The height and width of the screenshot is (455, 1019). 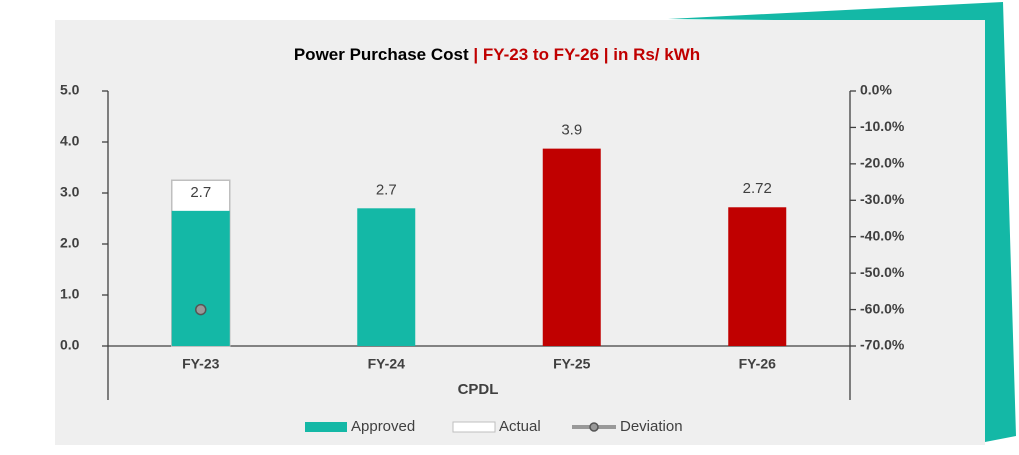 I want to click on title-sub: | FY-23 to FY-26 | in Rs/ kWh, so click(x=586, y=54).